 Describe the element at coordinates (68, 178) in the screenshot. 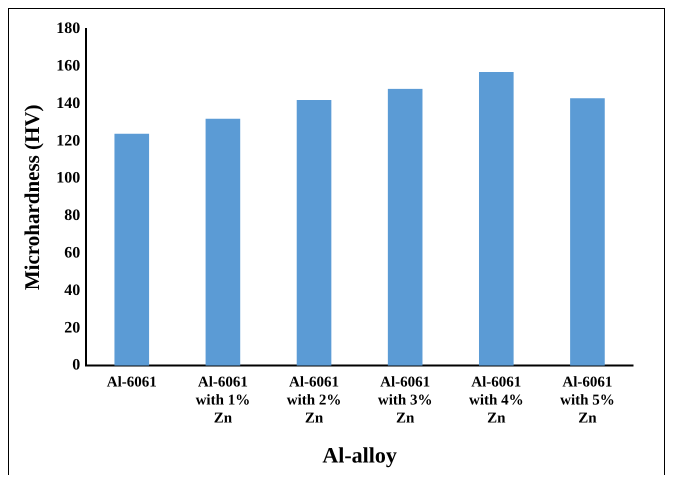

I see `y-tick-label: 100` at that location.